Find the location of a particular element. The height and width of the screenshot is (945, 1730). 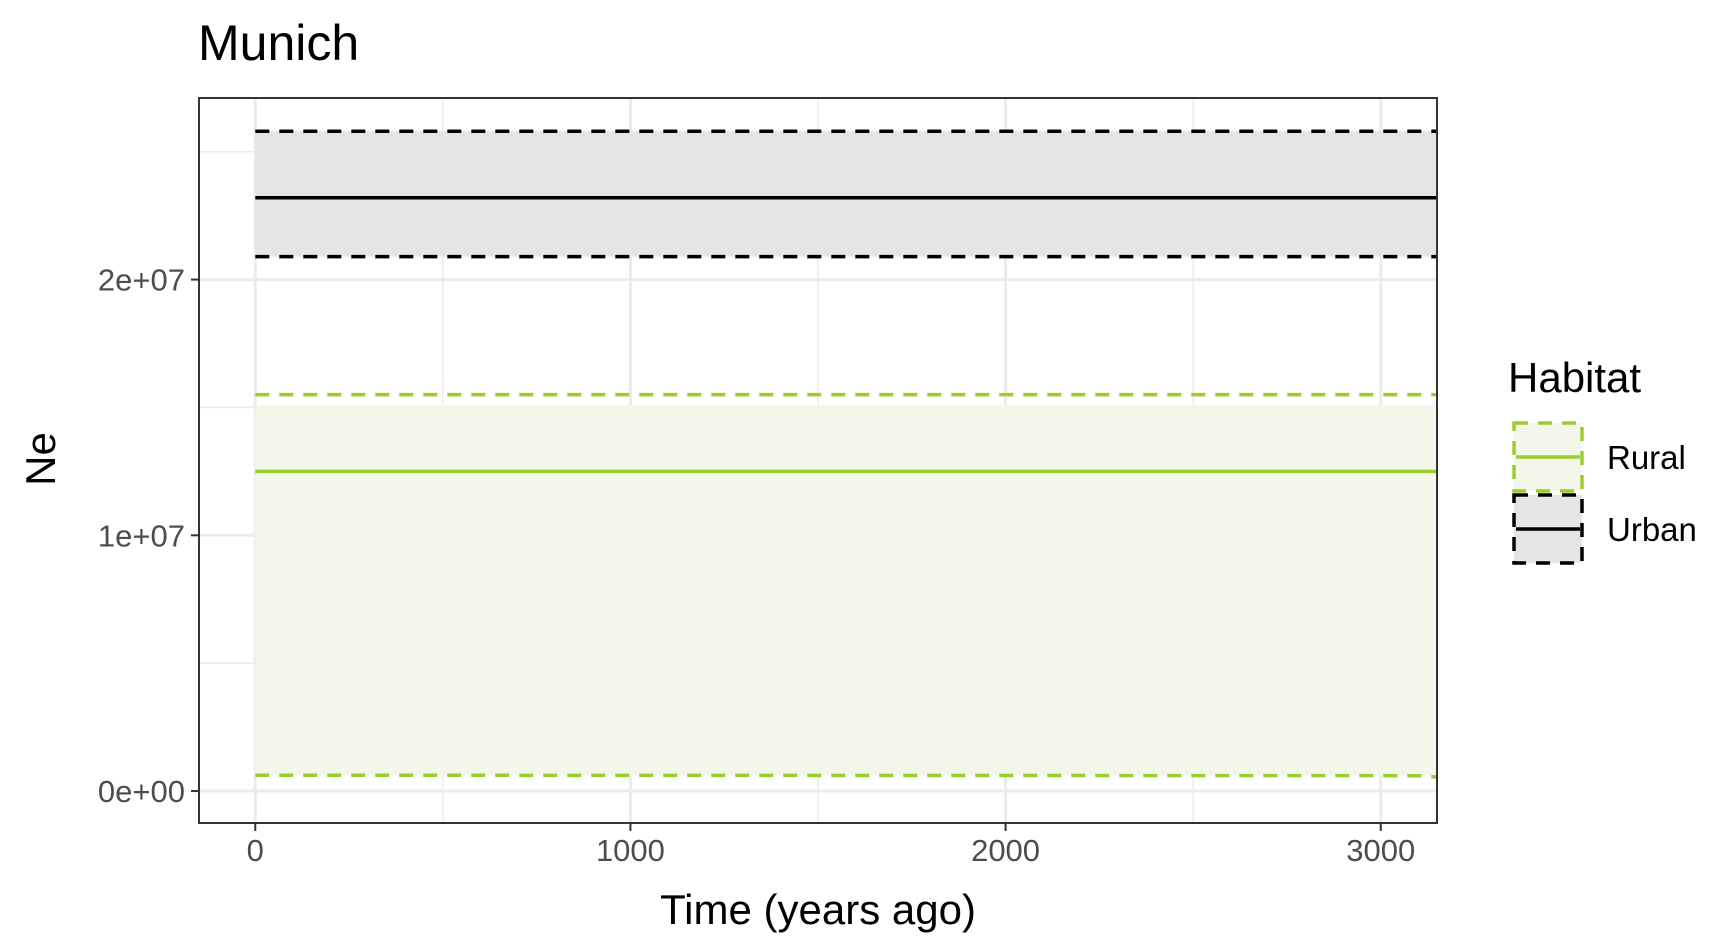

x-tick-label: 0 is located at coordinates (255, 850).